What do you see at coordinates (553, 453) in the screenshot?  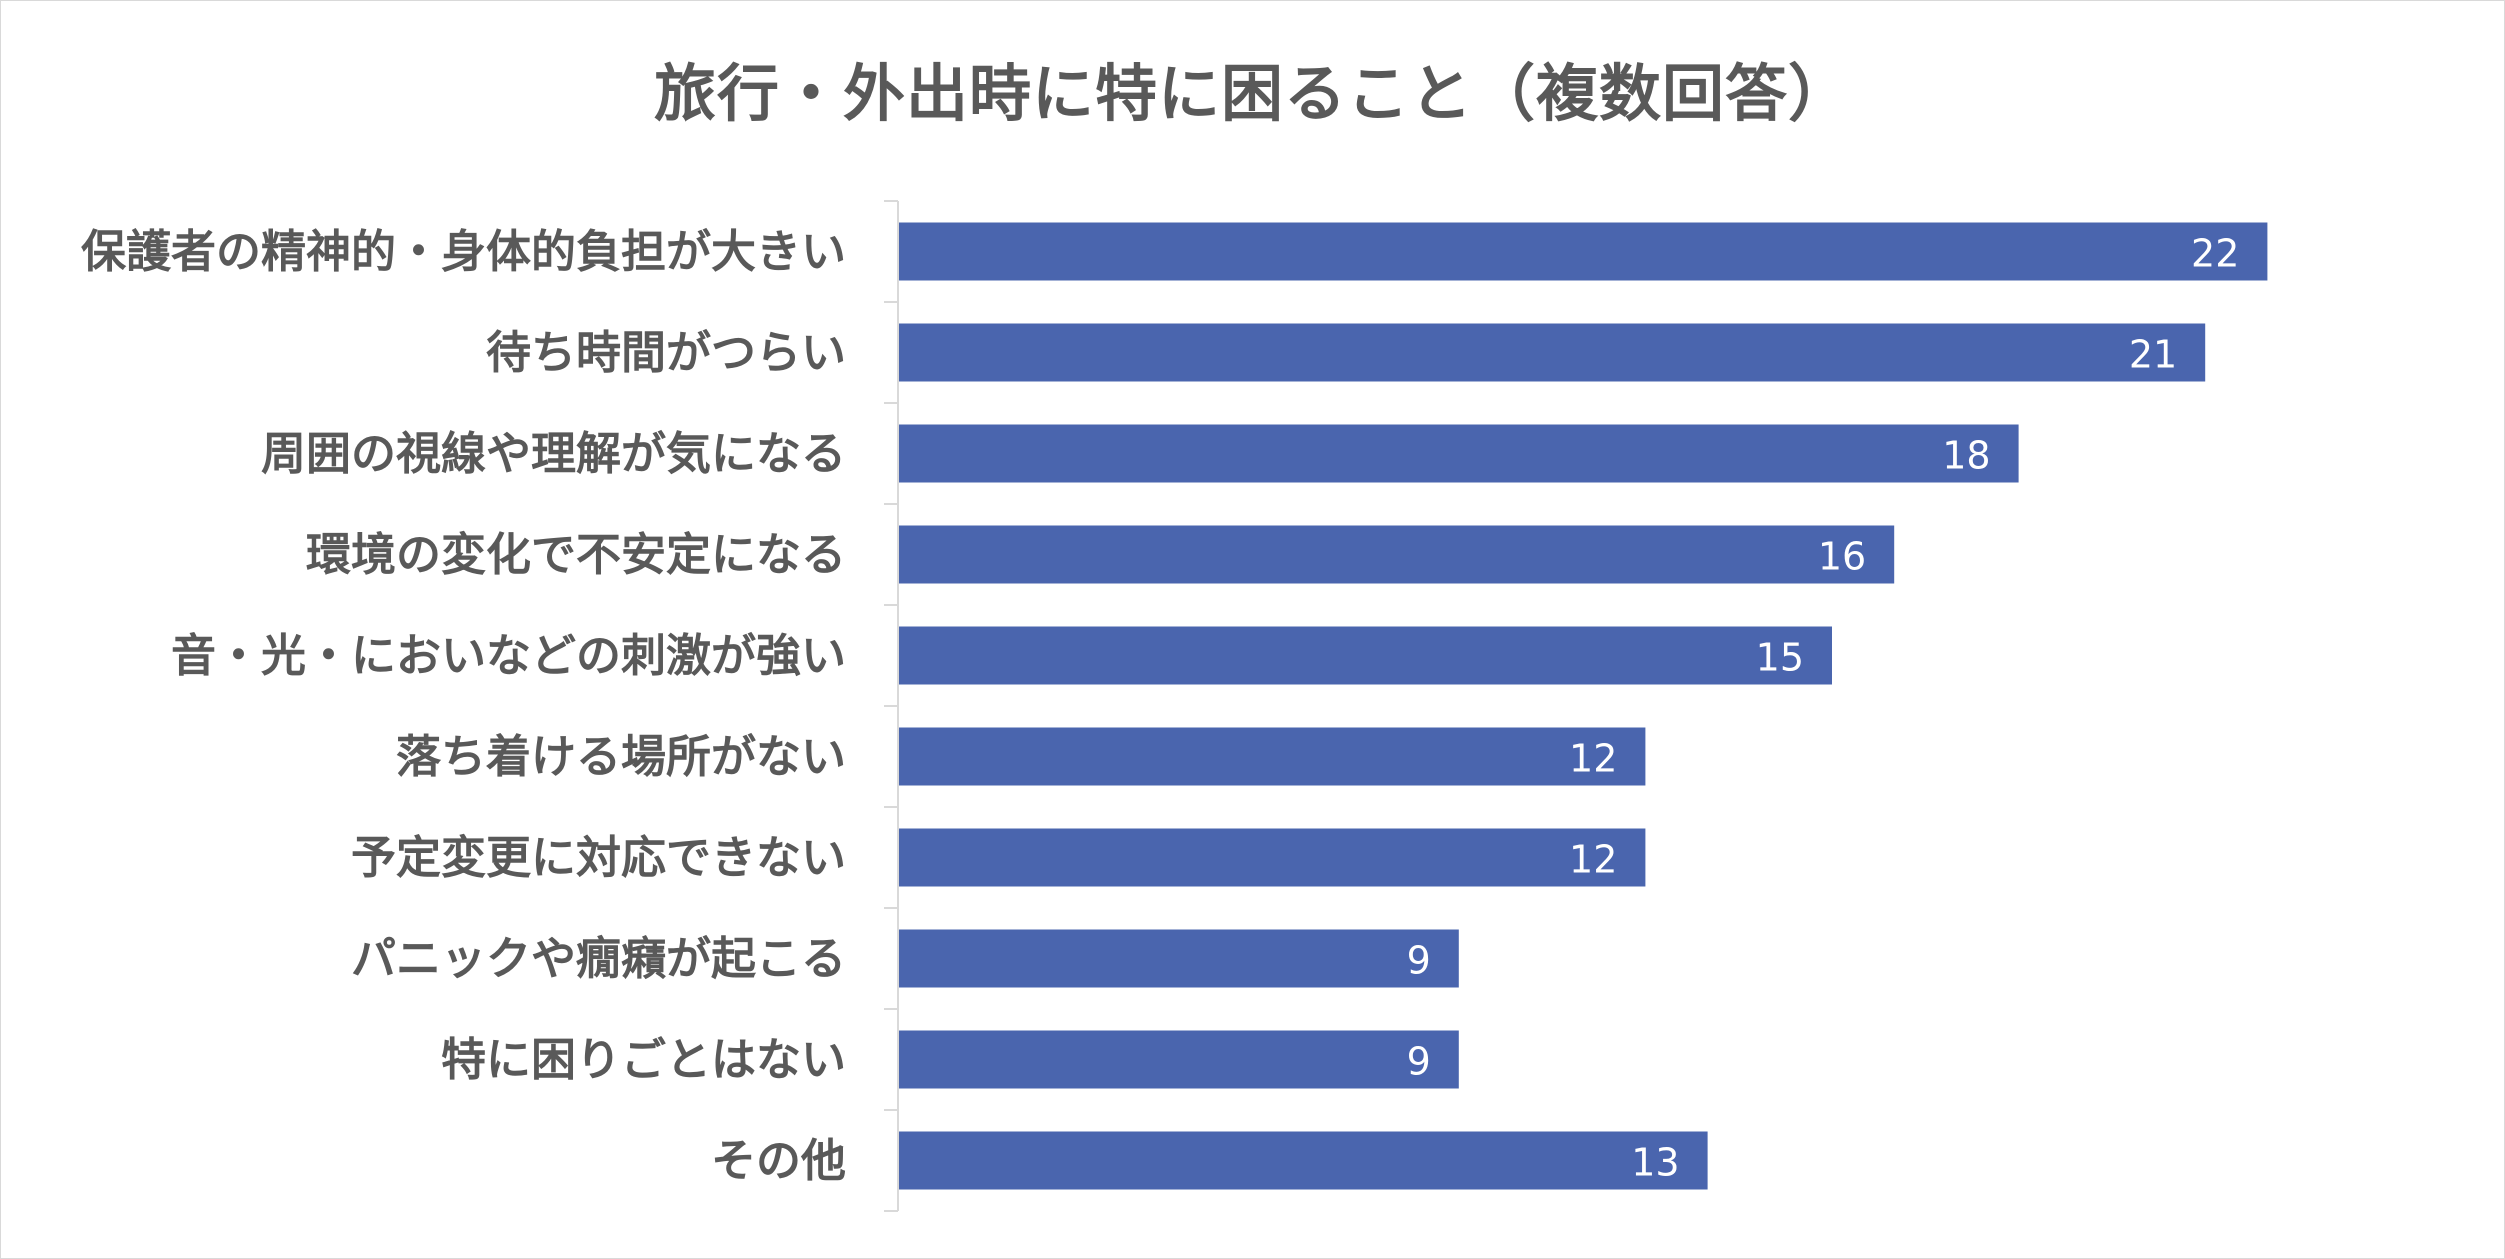 I see `category-label: 周囲の視線や理解が気になる` at bounding box center [553, 453].